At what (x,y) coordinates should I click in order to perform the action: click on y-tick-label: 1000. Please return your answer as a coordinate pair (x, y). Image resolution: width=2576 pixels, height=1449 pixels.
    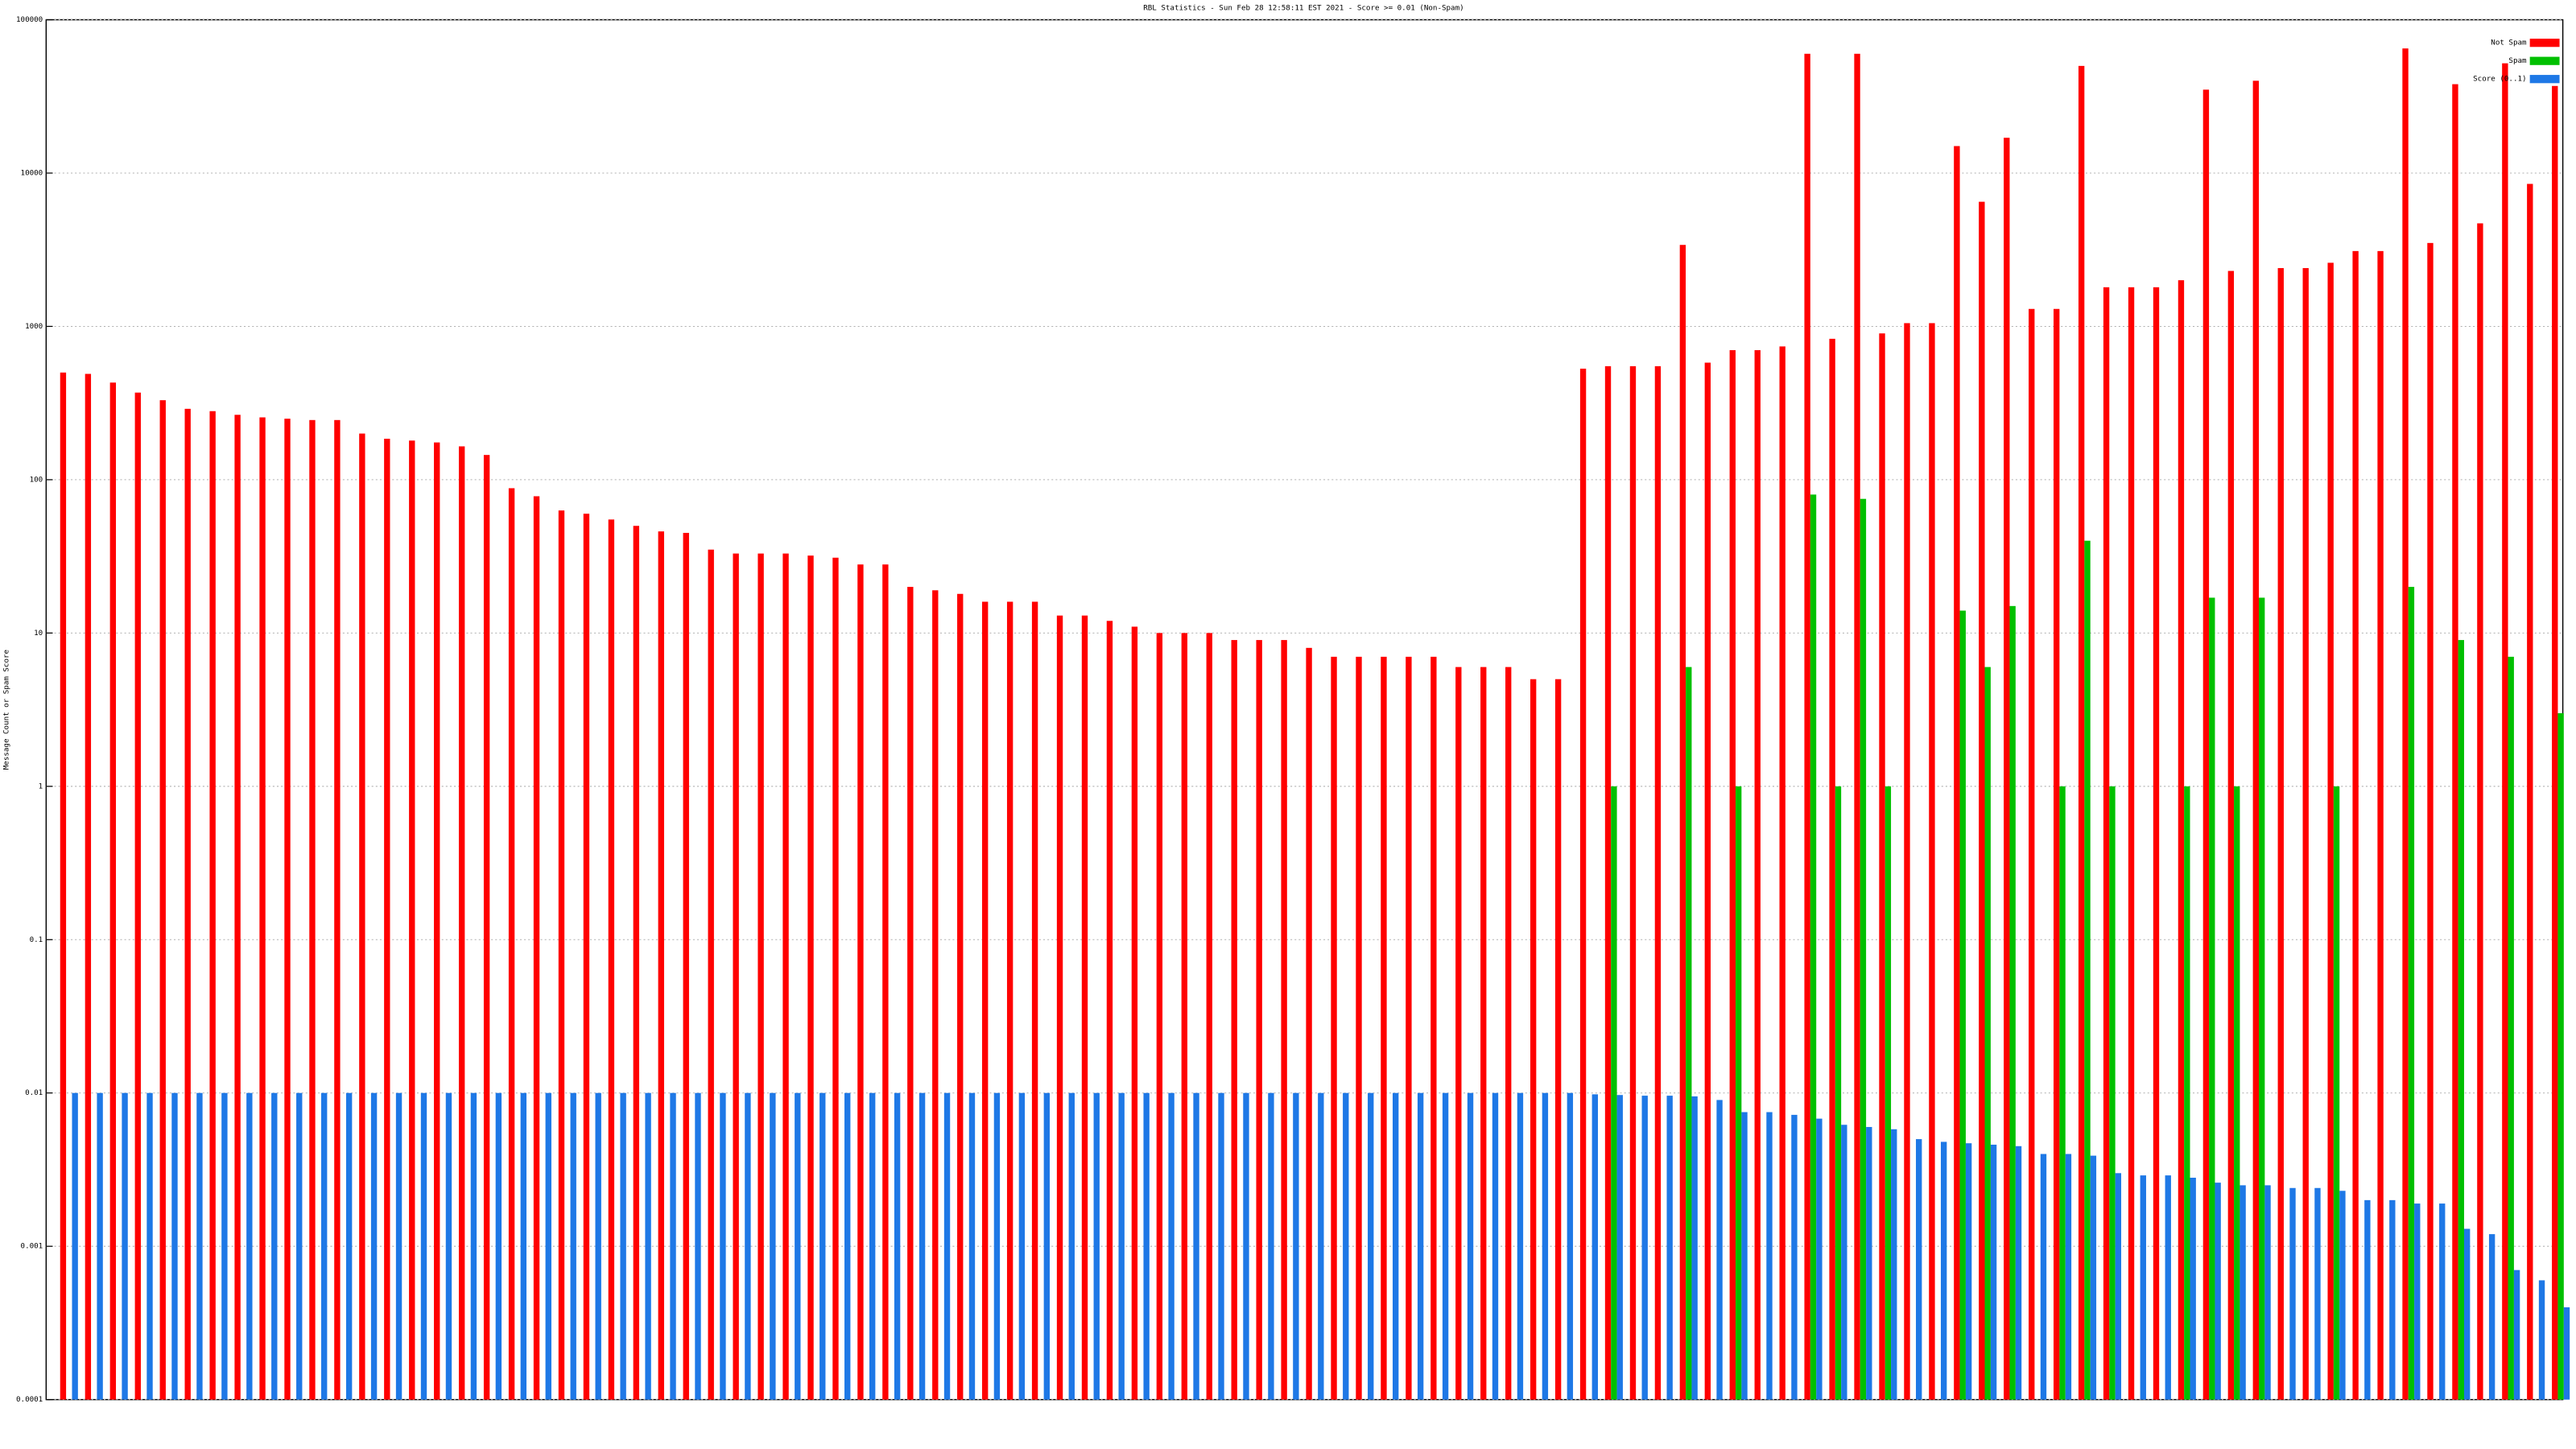
    Looking at the image, I should click on (34, 326).